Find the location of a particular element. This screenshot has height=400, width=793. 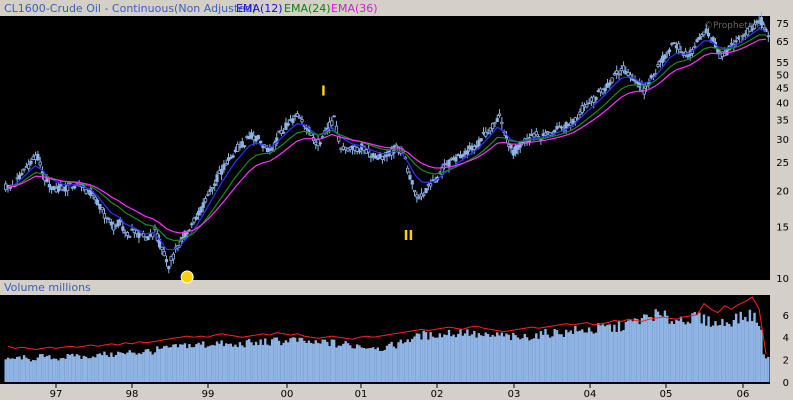

annotation-label: I is located at coordinates (323, 91).